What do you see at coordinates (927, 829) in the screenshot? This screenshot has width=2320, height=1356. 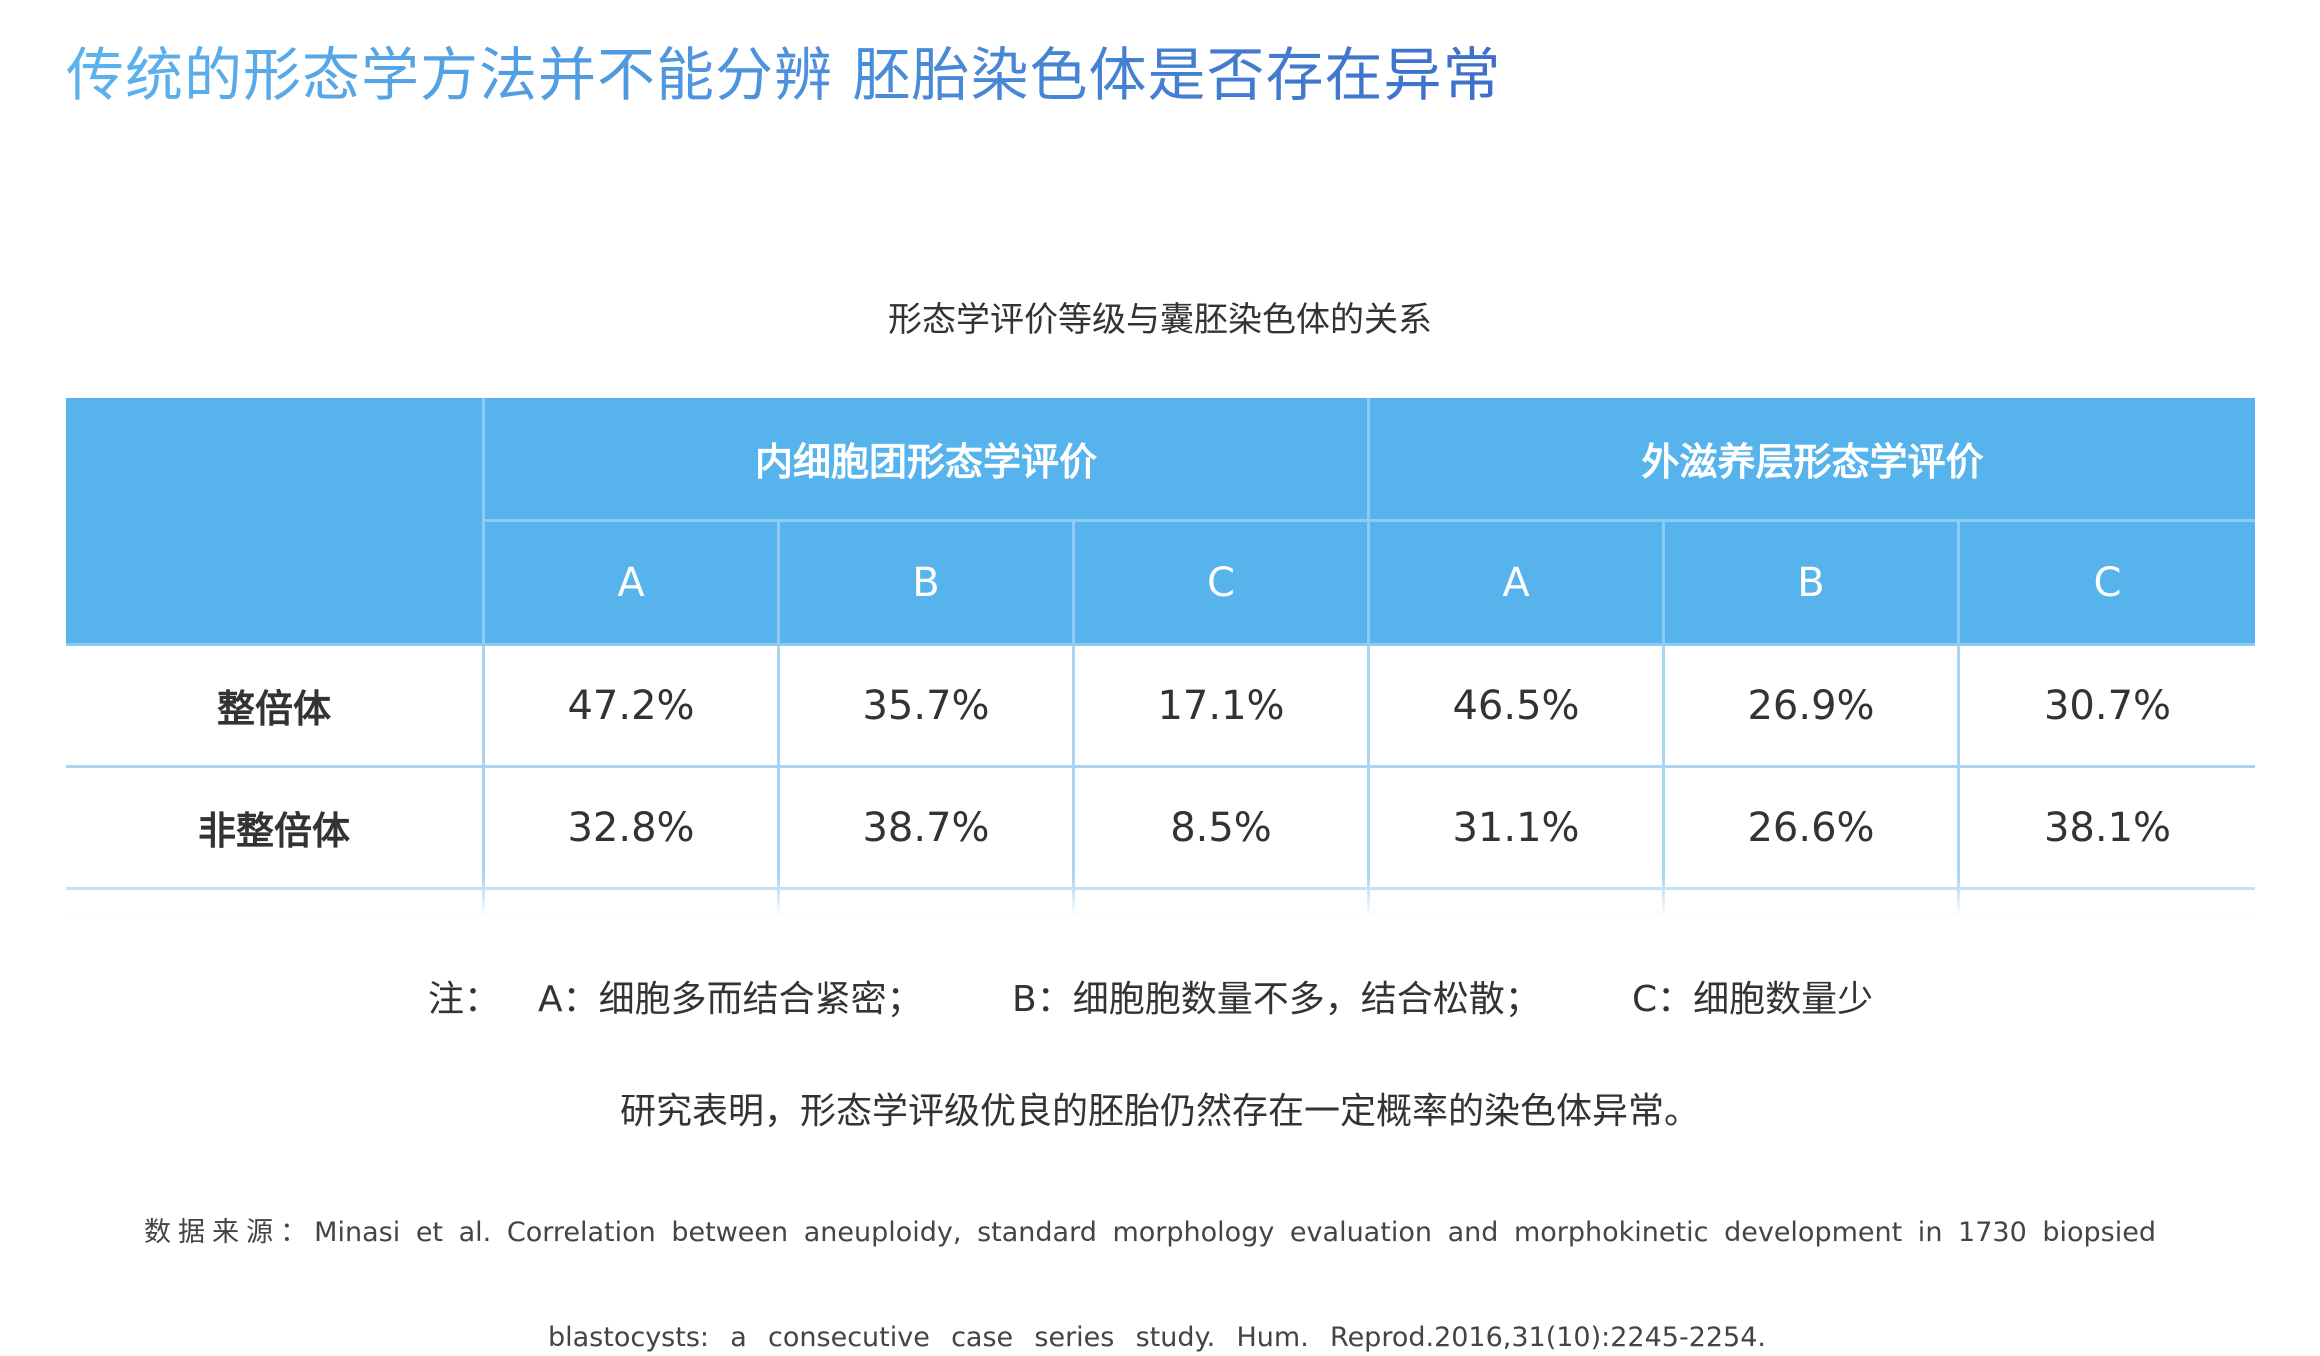 I see `table-cell: 38.7%` at bounding box center [927, 829].